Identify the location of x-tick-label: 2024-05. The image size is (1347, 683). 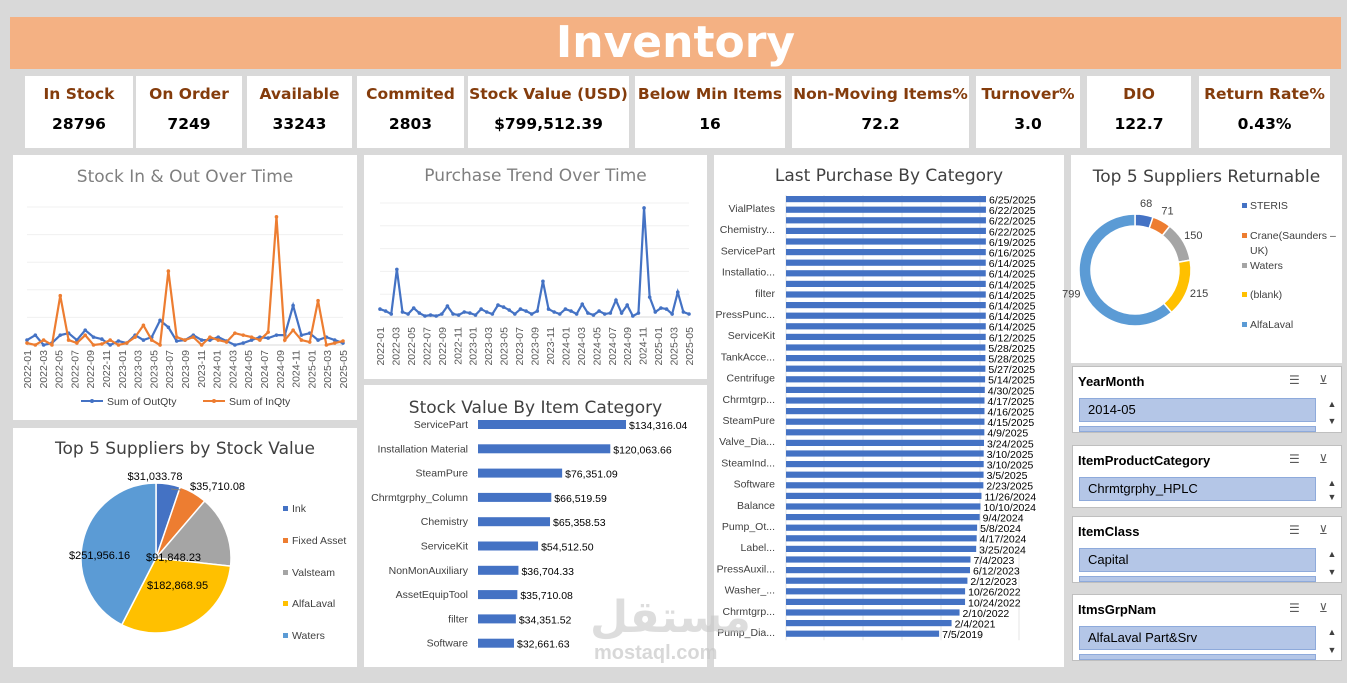
(249, 369).